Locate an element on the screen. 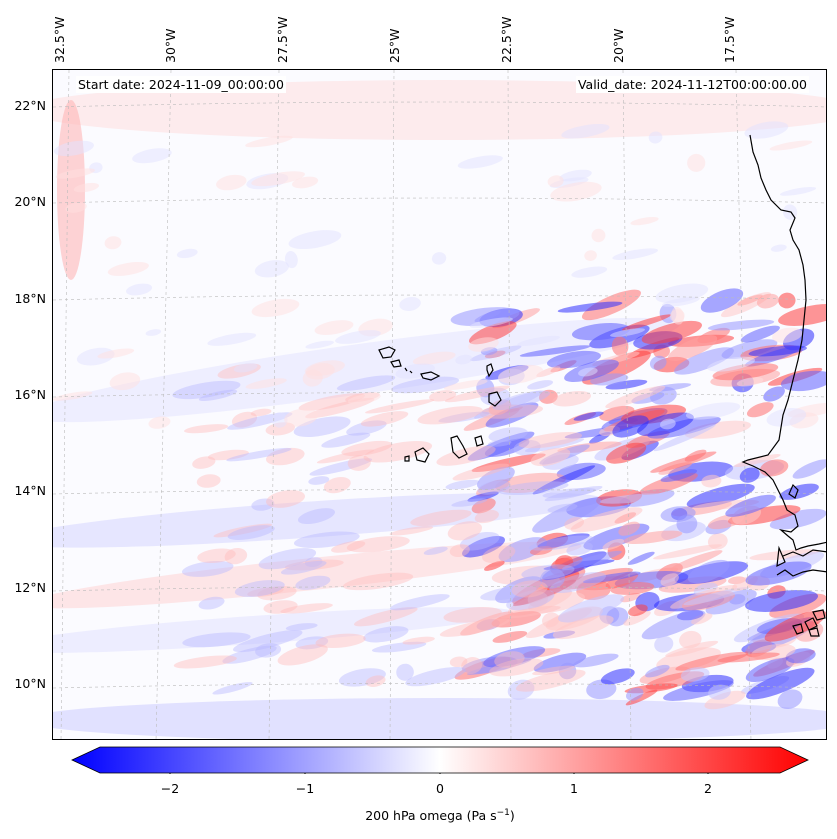 Image resolution: width=837 pixels, height=839 pixels. lat-label: 22°N is located at coordinates (30, 105).